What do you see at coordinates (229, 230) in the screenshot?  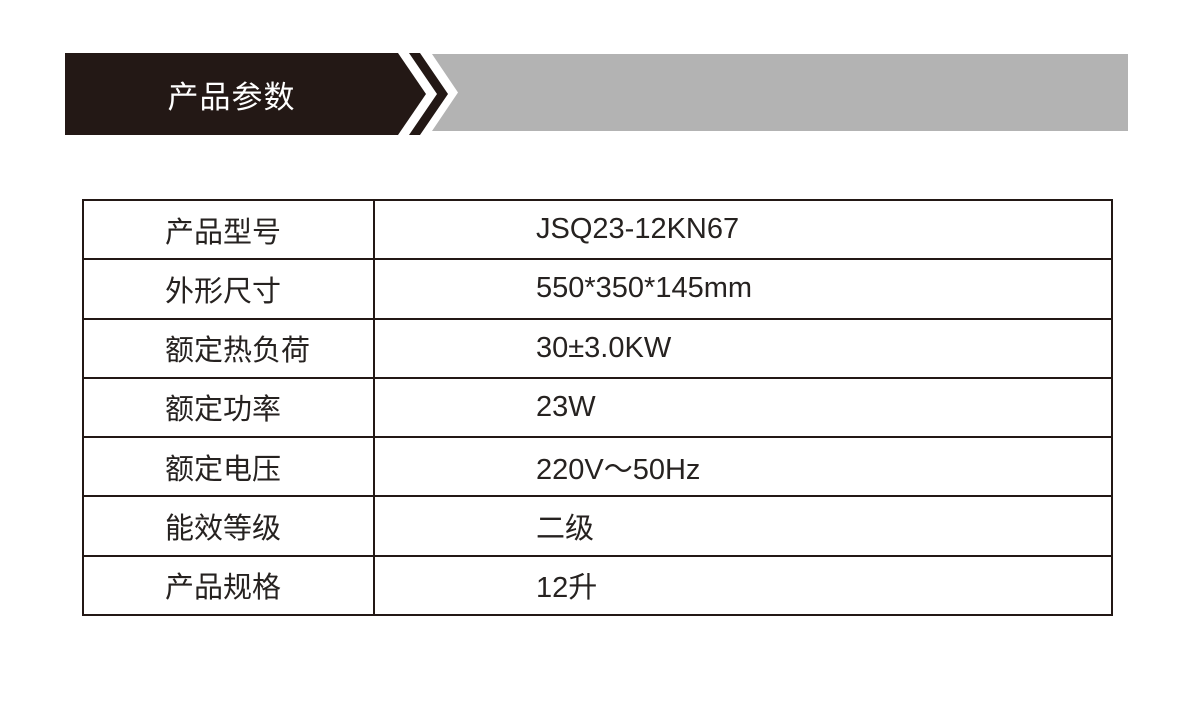 I see `spec-label: 产品型号` at bounding box center [229, 230].